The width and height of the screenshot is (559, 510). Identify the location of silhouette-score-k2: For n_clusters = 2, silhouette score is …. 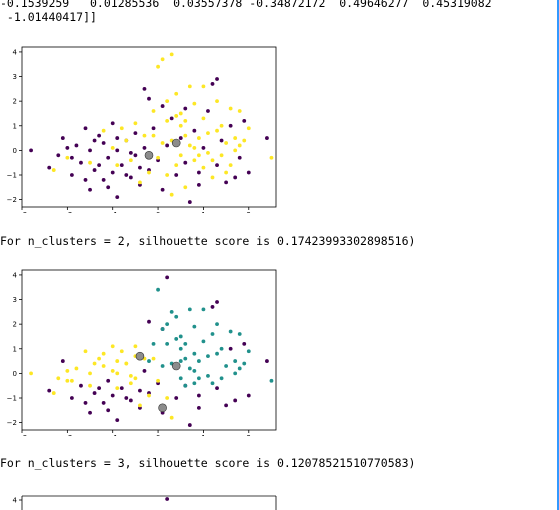
(208, 241).